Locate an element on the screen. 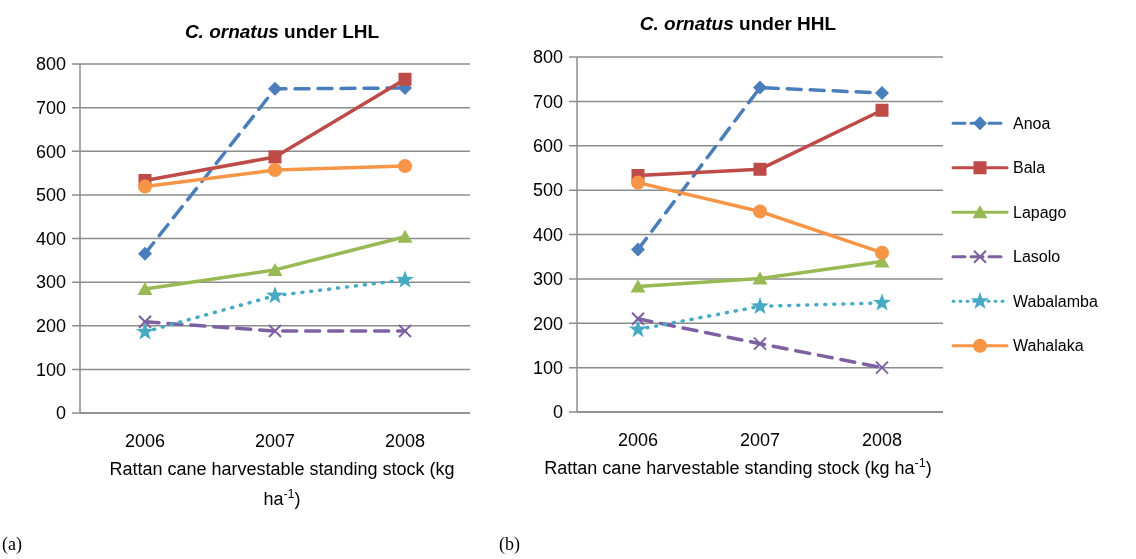  text: (a) is located at coordinates (12, 544).